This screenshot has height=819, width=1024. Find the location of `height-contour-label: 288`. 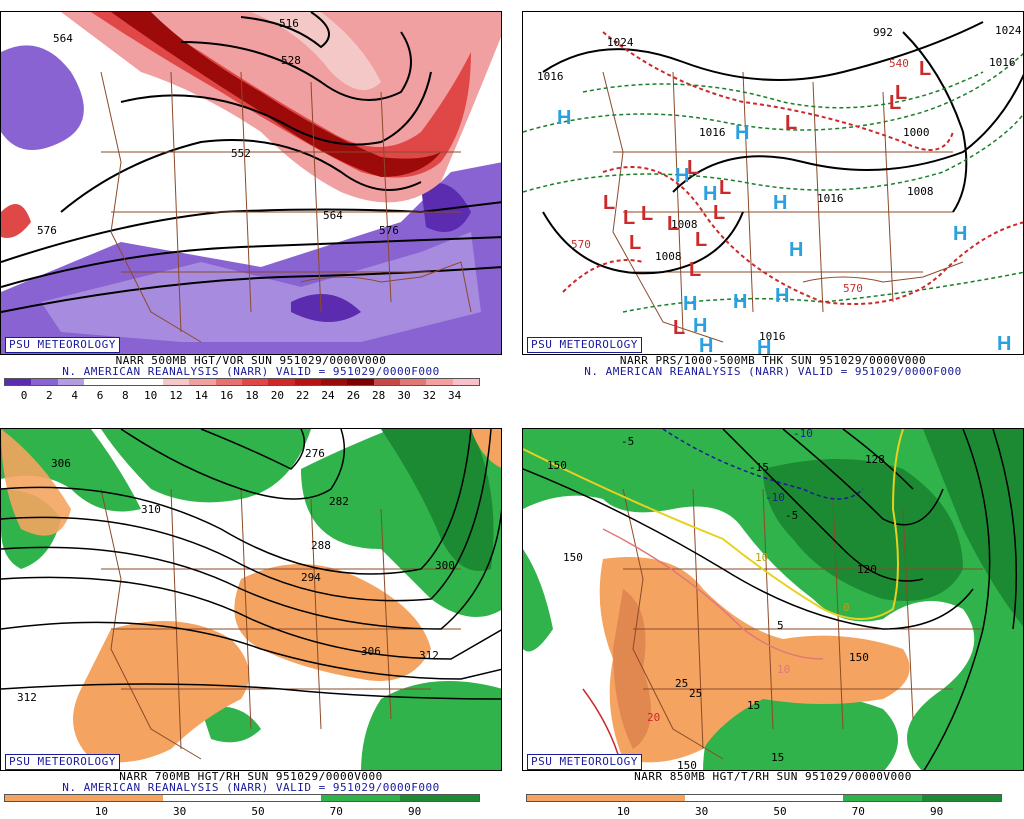

height-contour-label: 288 is located at coordinates (321, 545).